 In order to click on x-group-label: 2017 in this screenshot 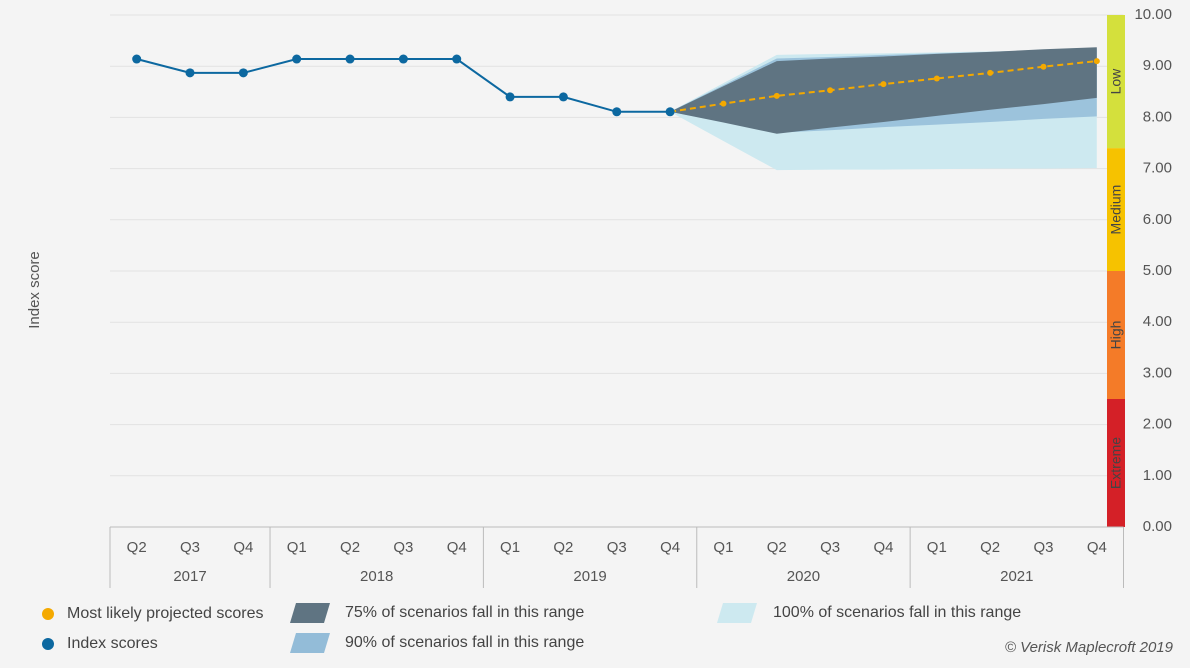, I will do `click(189, 576)`.